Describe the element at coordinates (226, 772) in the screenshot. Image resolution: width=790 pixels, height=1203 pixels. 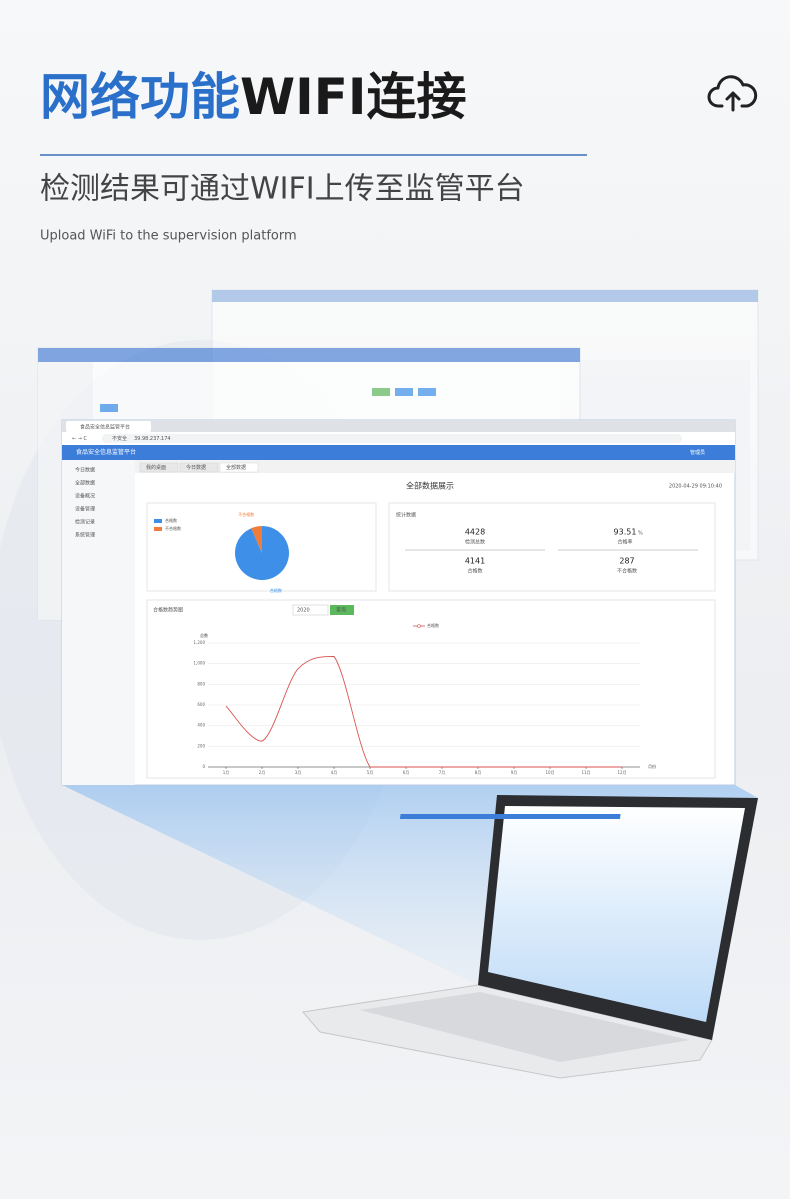
I see `x-tick-label: 1月` at that location.